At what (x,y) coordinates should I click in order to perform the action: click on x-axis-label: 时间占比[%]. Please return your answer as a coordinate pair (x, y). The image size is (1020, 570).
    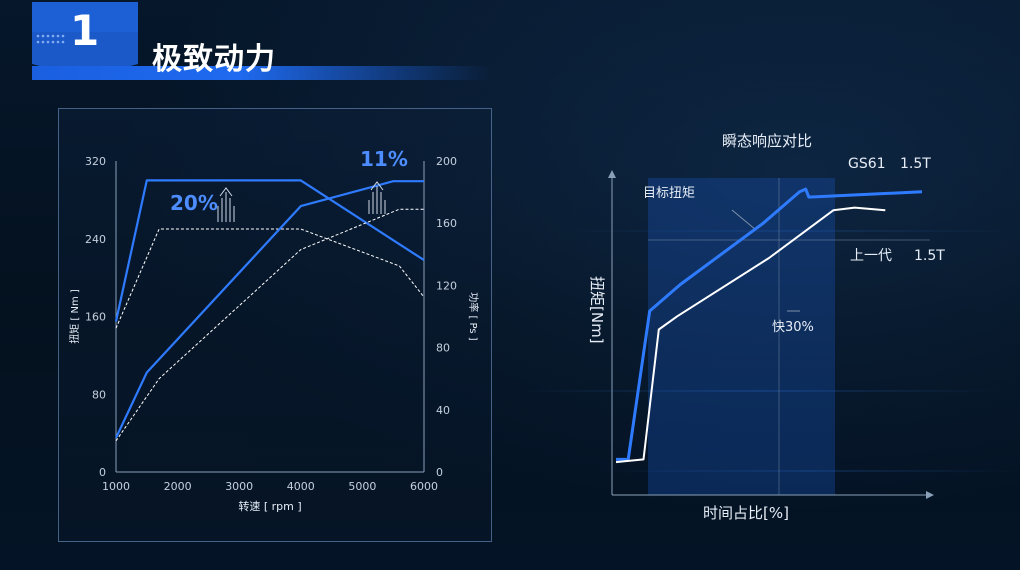
    Looking at the image, I should click on (746, 513).